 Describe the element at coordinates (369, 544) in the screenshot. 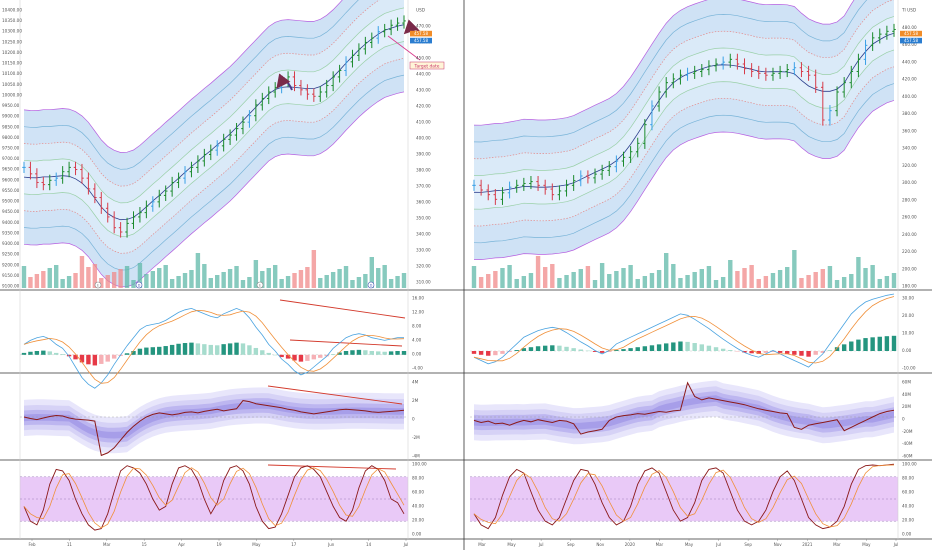

I see `left-x-tick-label: 14` at that location.